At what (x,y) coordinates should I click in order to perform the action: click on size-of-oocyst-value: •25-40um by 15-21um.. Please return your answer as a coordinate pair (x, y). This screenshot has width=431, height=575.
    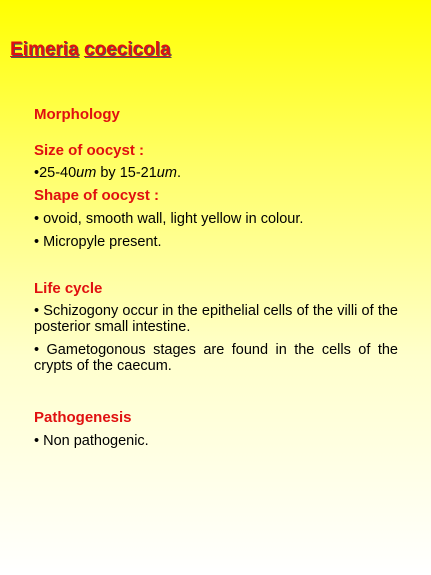
    Looking at the image, I should click on (107, 173).